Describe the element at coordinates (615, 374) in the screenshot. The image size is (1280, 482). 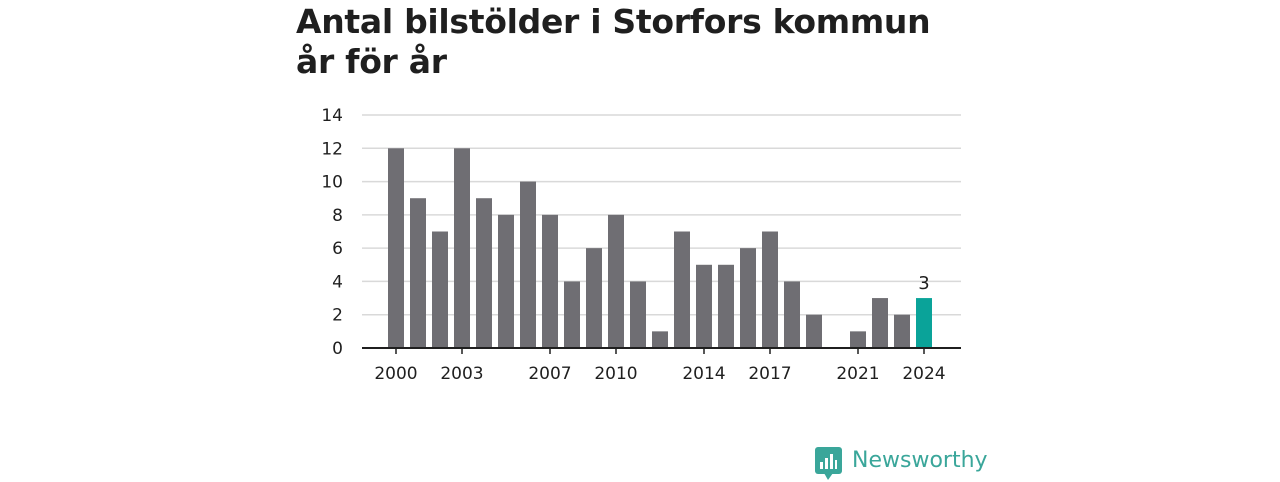
I see `x-tick-label: 2010` at that location.